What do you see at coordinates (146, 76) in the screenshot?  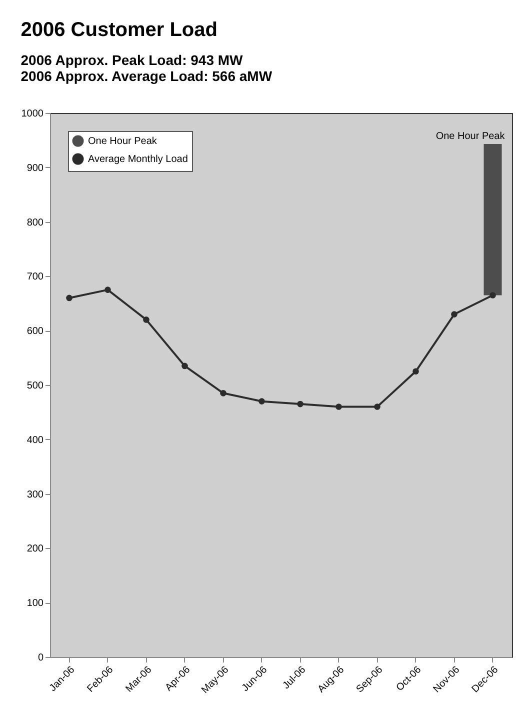 I see `text: 2006 Approx. Average Load: 566 aMW` at bounding box center [146, 76].